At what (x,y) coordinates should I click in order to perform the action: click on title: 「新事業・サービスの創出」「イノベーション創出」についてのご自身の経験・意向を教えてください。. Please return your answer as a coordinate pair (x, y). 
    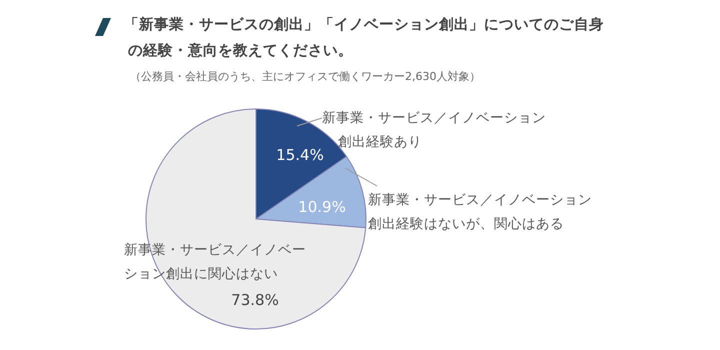
    Looking at the image, I should click on (364, 38).